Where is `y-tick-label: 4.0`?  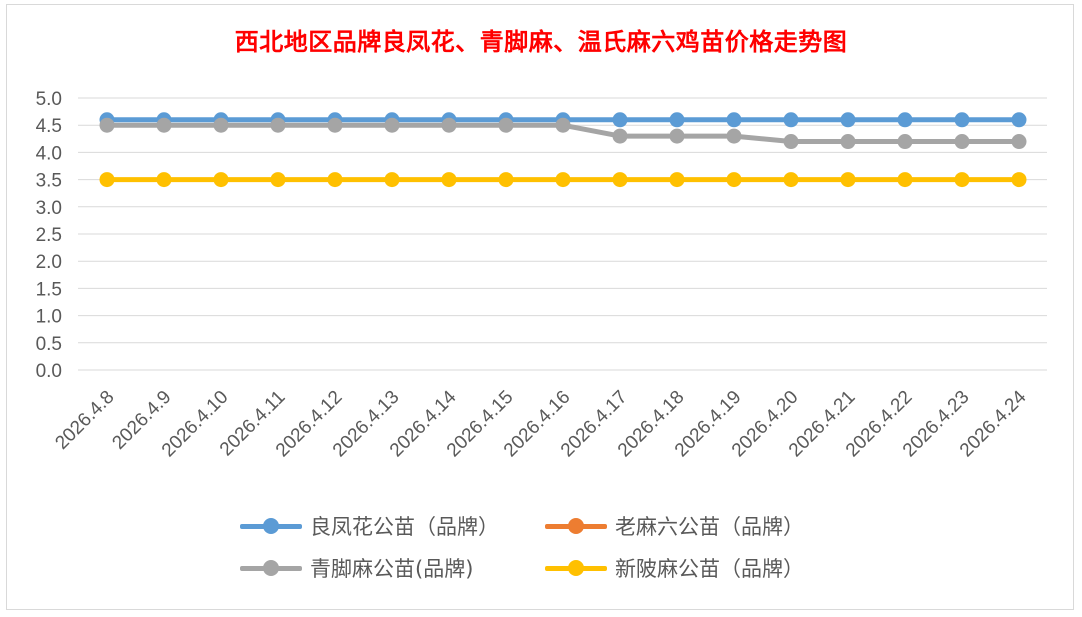
y-tick-label: 4.0 is located at coordinates (49, 153).